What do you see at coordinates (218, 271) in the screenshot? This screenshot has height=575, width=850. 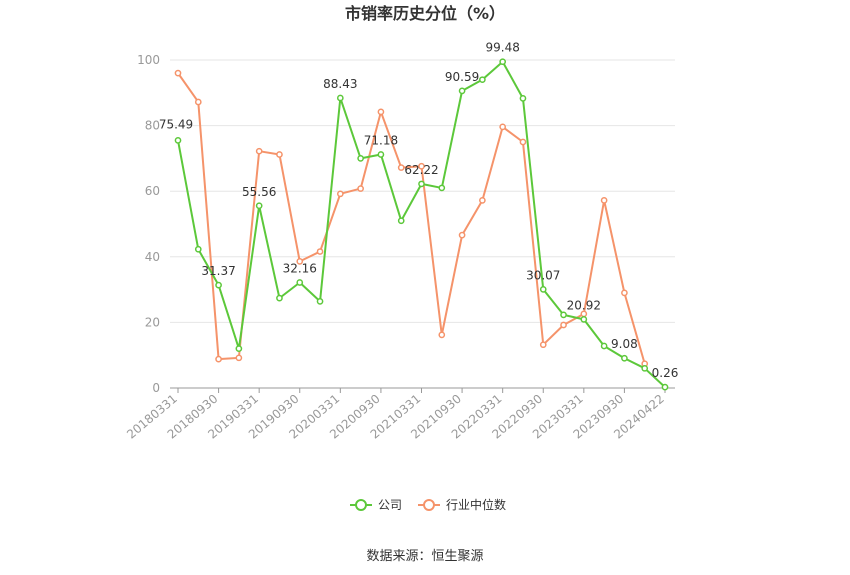 I see `data-label: 31.37` at bounding box center [218, 271].